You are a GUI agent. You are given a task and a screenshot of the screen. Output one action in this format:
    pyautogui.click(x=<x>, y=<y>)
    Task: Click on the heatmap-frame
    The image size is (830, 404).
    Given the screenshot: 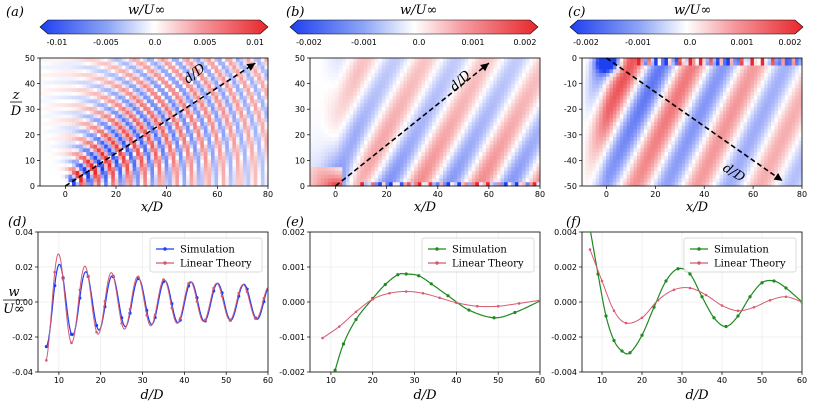 What is the action you would take?
    pyautogui.click(x=425, y=122)
    